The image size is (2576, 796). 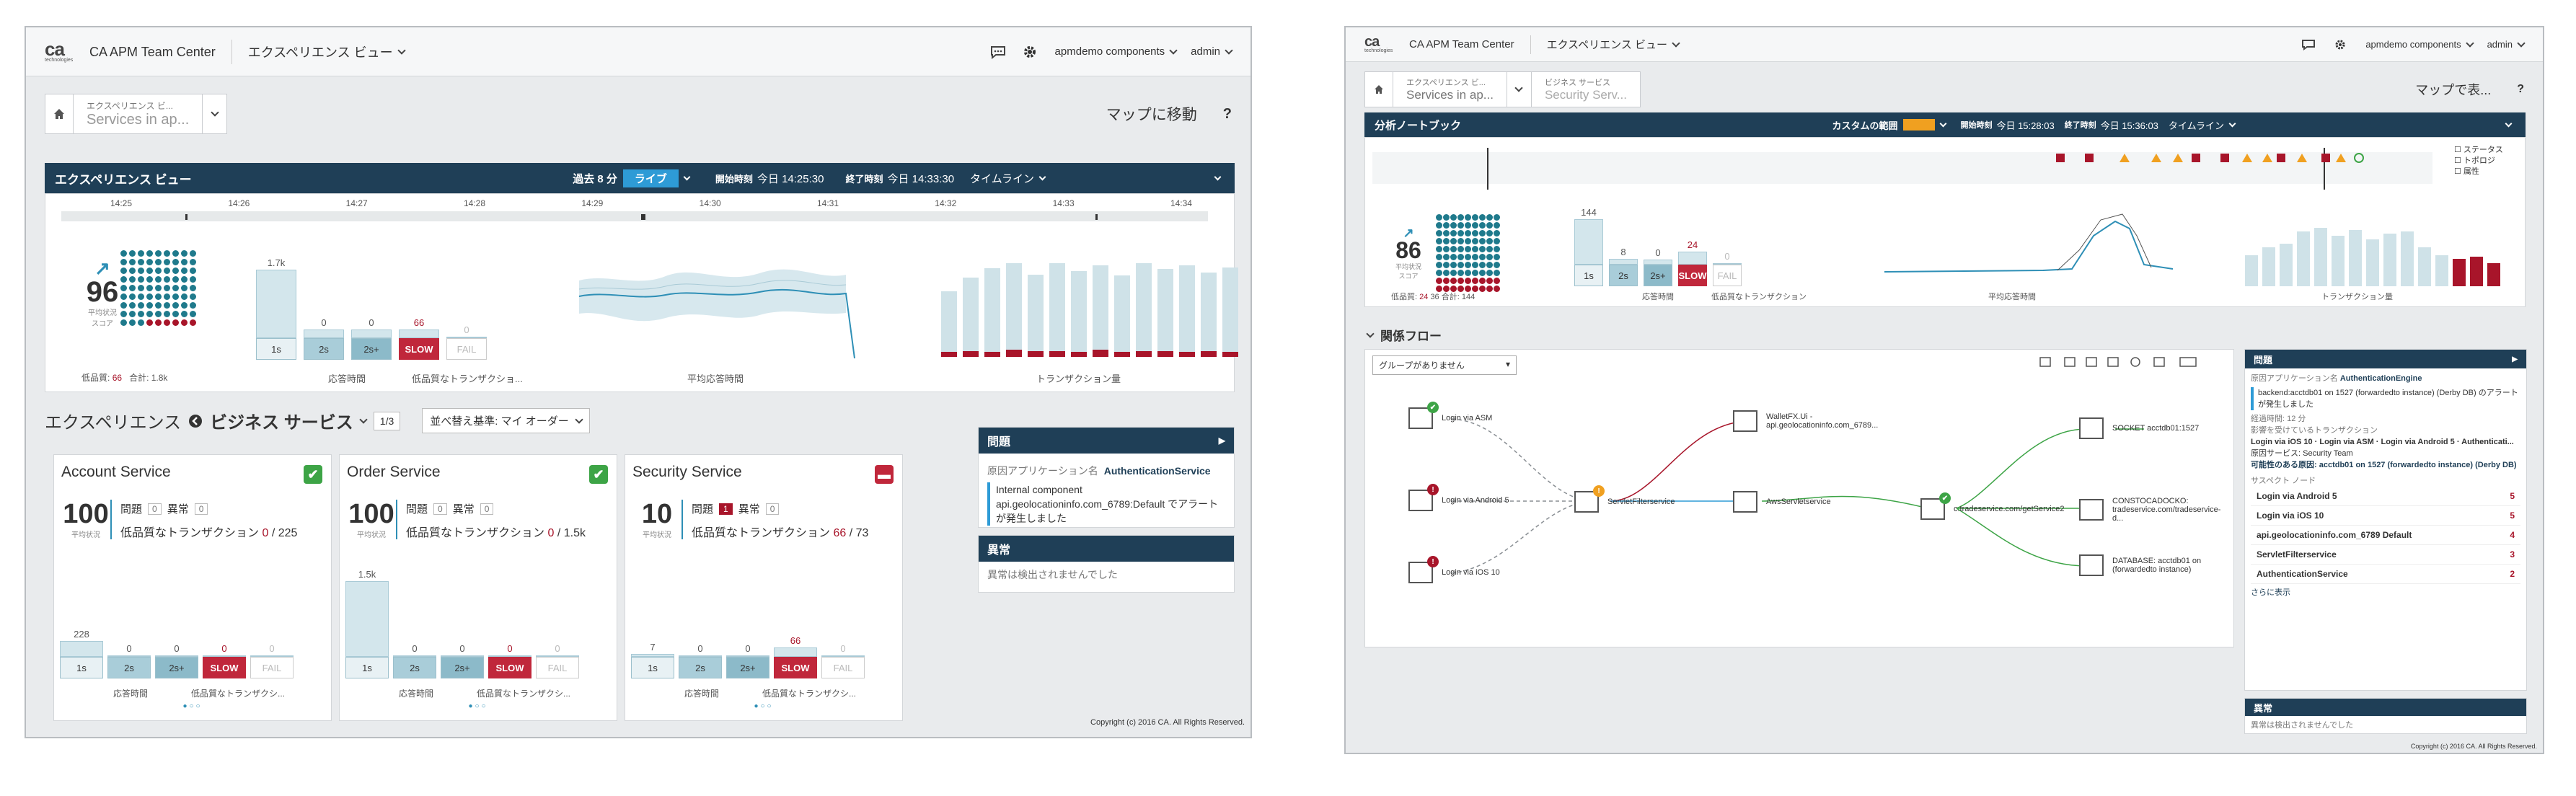 What do you see at coordinates (1450, 415) in the screenshot?
I see `flow-node: ✔ Login via ASM` at bounding box center [1450, 415].